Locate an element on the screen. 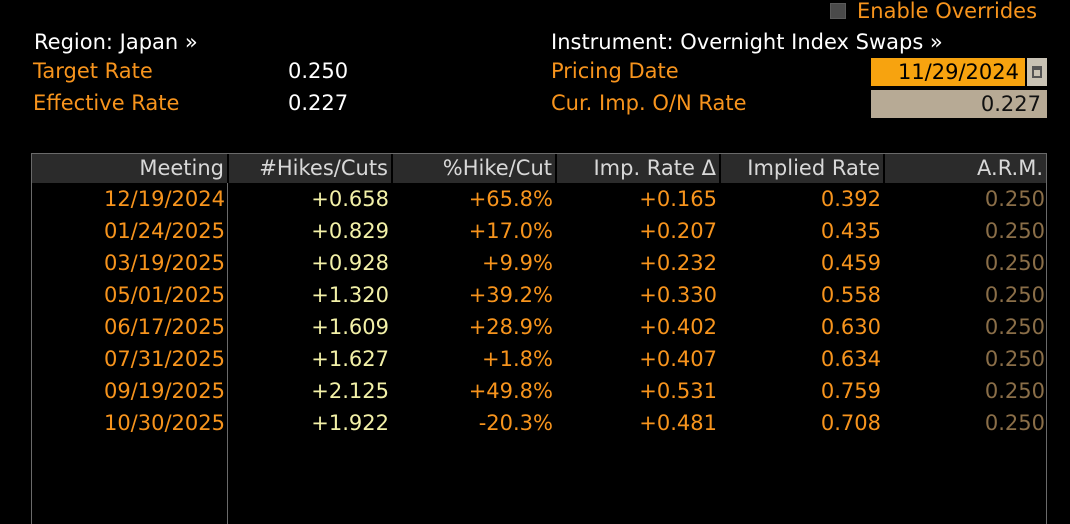  pct-hike-cut-cell: +39.2% is located at coordinates (510, 294).